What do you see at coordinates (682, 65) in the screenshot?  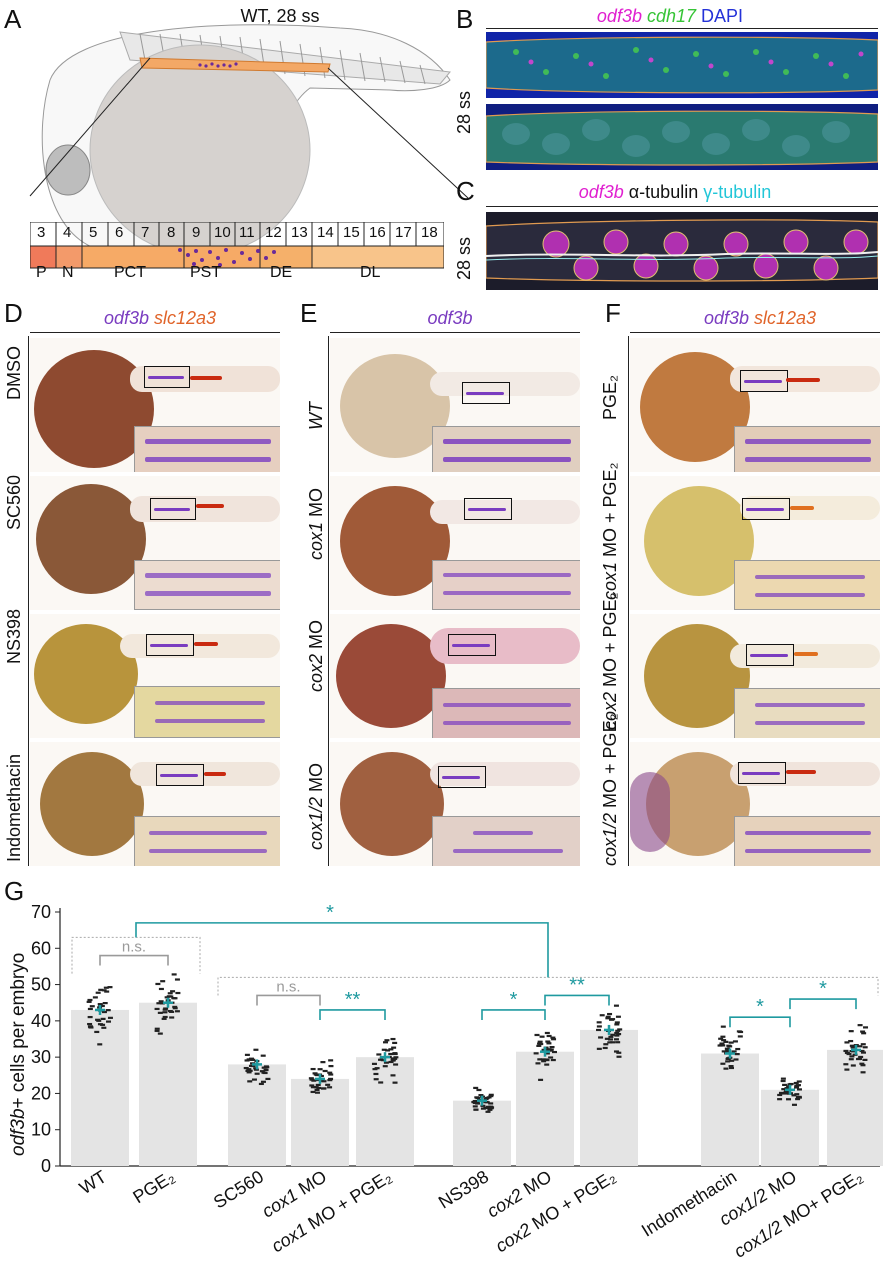 I see `confocal-image-b1` at bounding box center [682, 65].